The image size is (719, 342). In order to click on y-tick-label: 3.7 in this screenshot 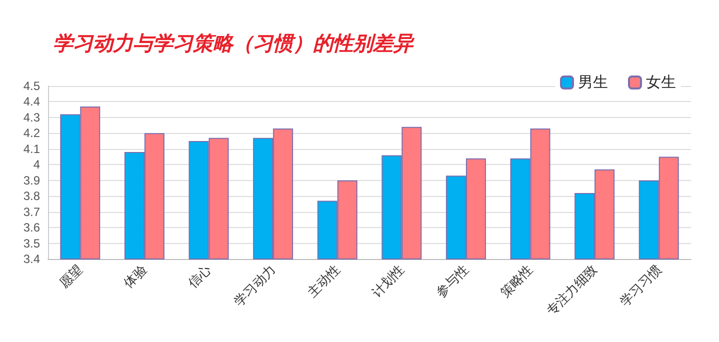, I will do `click(31, 211)`.